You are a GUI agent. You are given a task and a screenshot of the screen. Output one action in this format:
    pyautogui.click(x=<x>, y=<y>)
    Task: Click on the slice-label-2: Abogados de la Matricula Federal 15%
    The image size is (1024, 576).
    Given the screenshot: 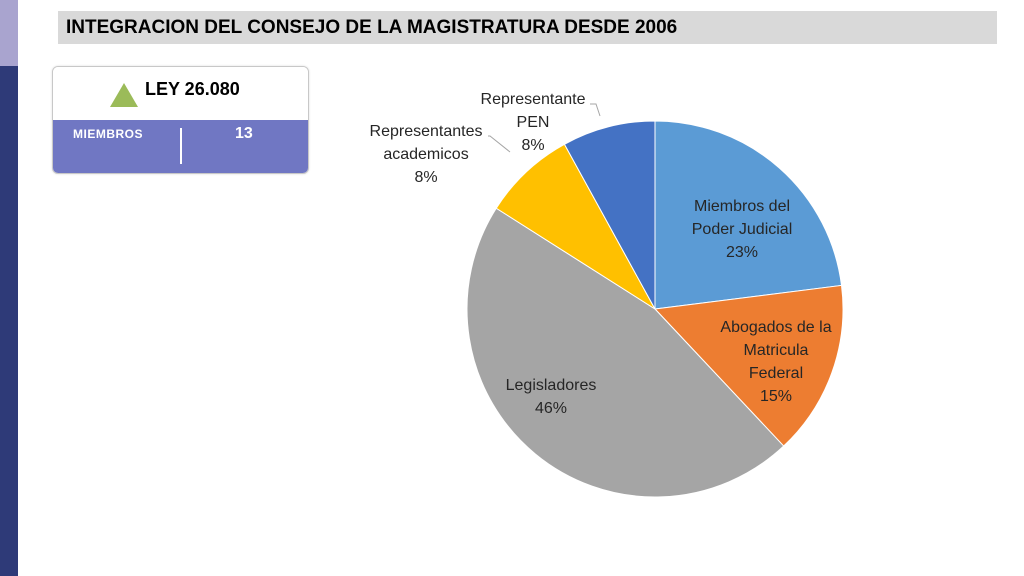 What is the action you would take?
    pyautogui.click(x=775, y=362)
    